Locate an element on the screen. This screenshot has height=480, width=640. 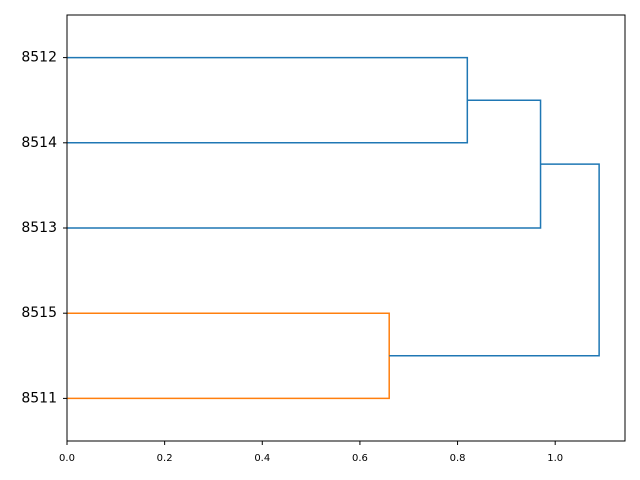
dendrogram-link is located at coordinates (494, 260).